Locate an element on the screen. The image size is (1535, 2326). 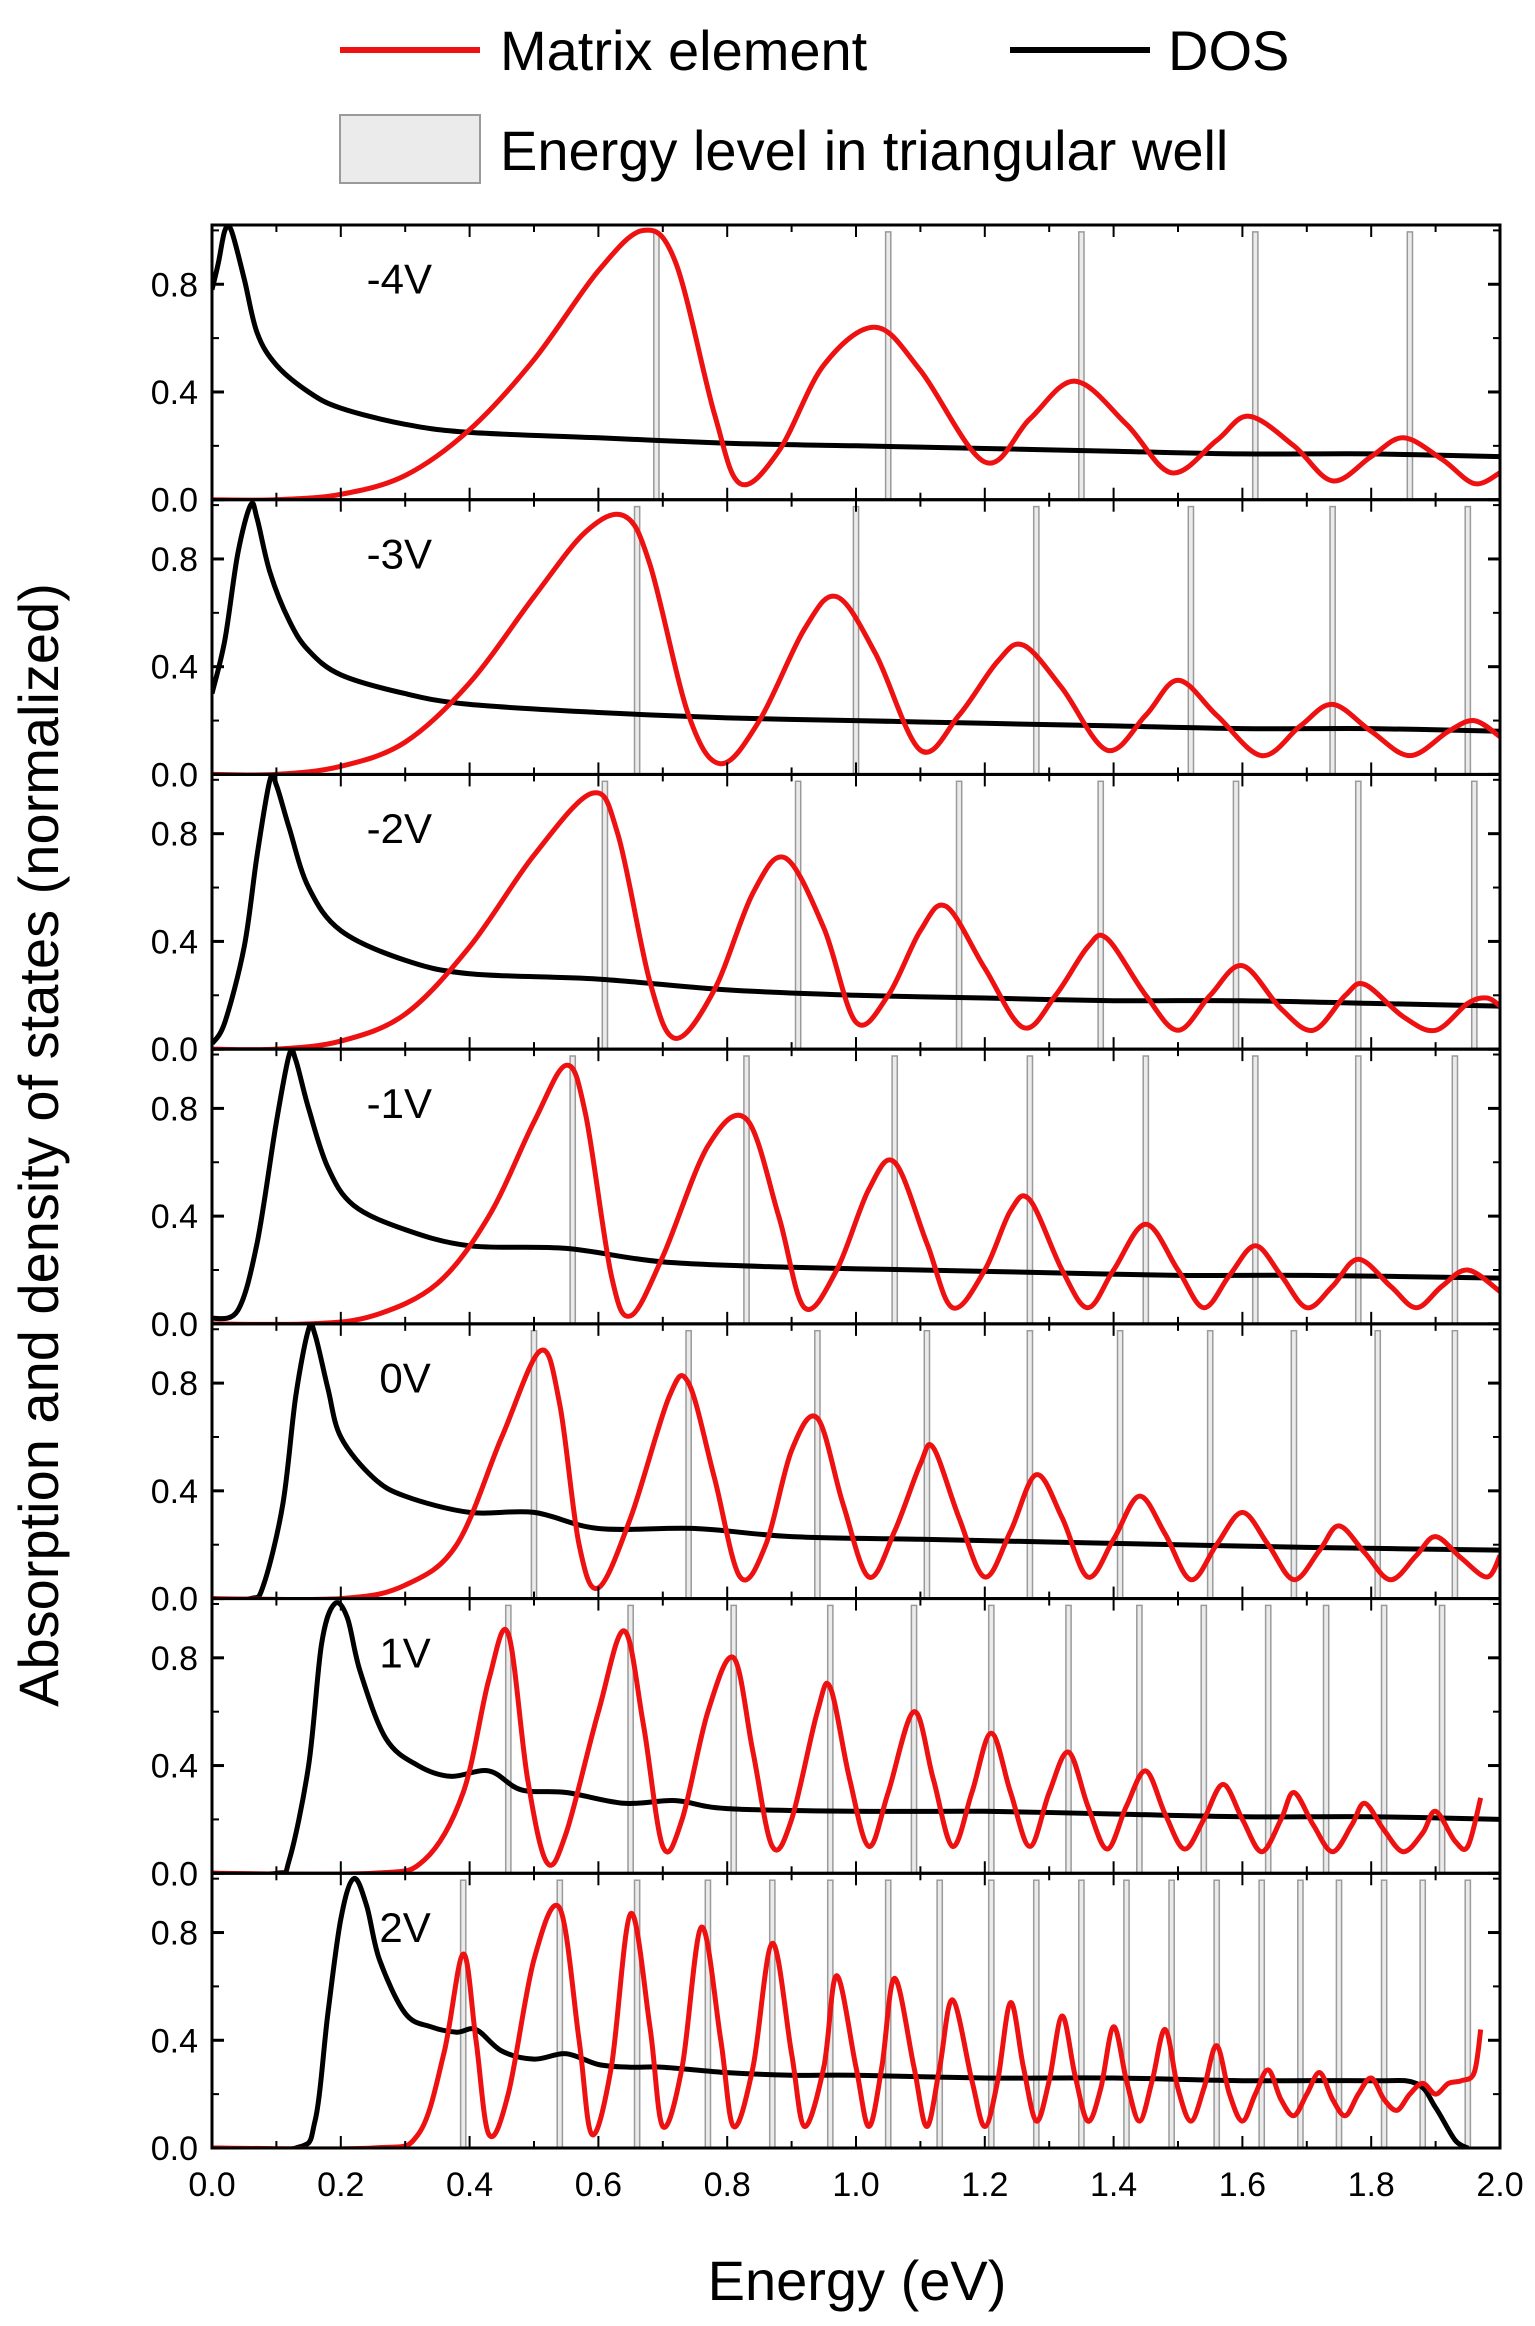
panel--3V: 0.0 0.4 0.8 -3V is located at coordinates (826, 646).